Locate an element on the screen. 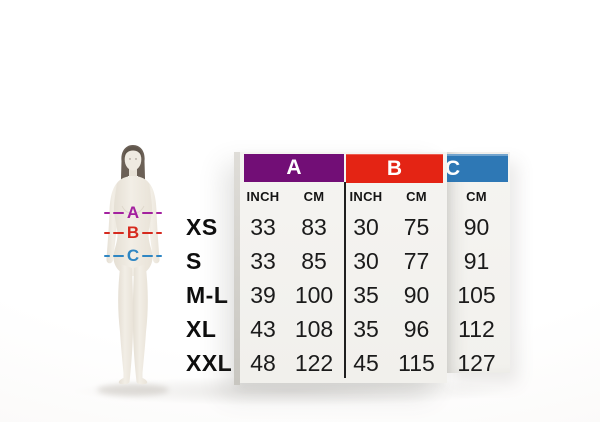  column-header-c: C is located at coordinates (475, 168).